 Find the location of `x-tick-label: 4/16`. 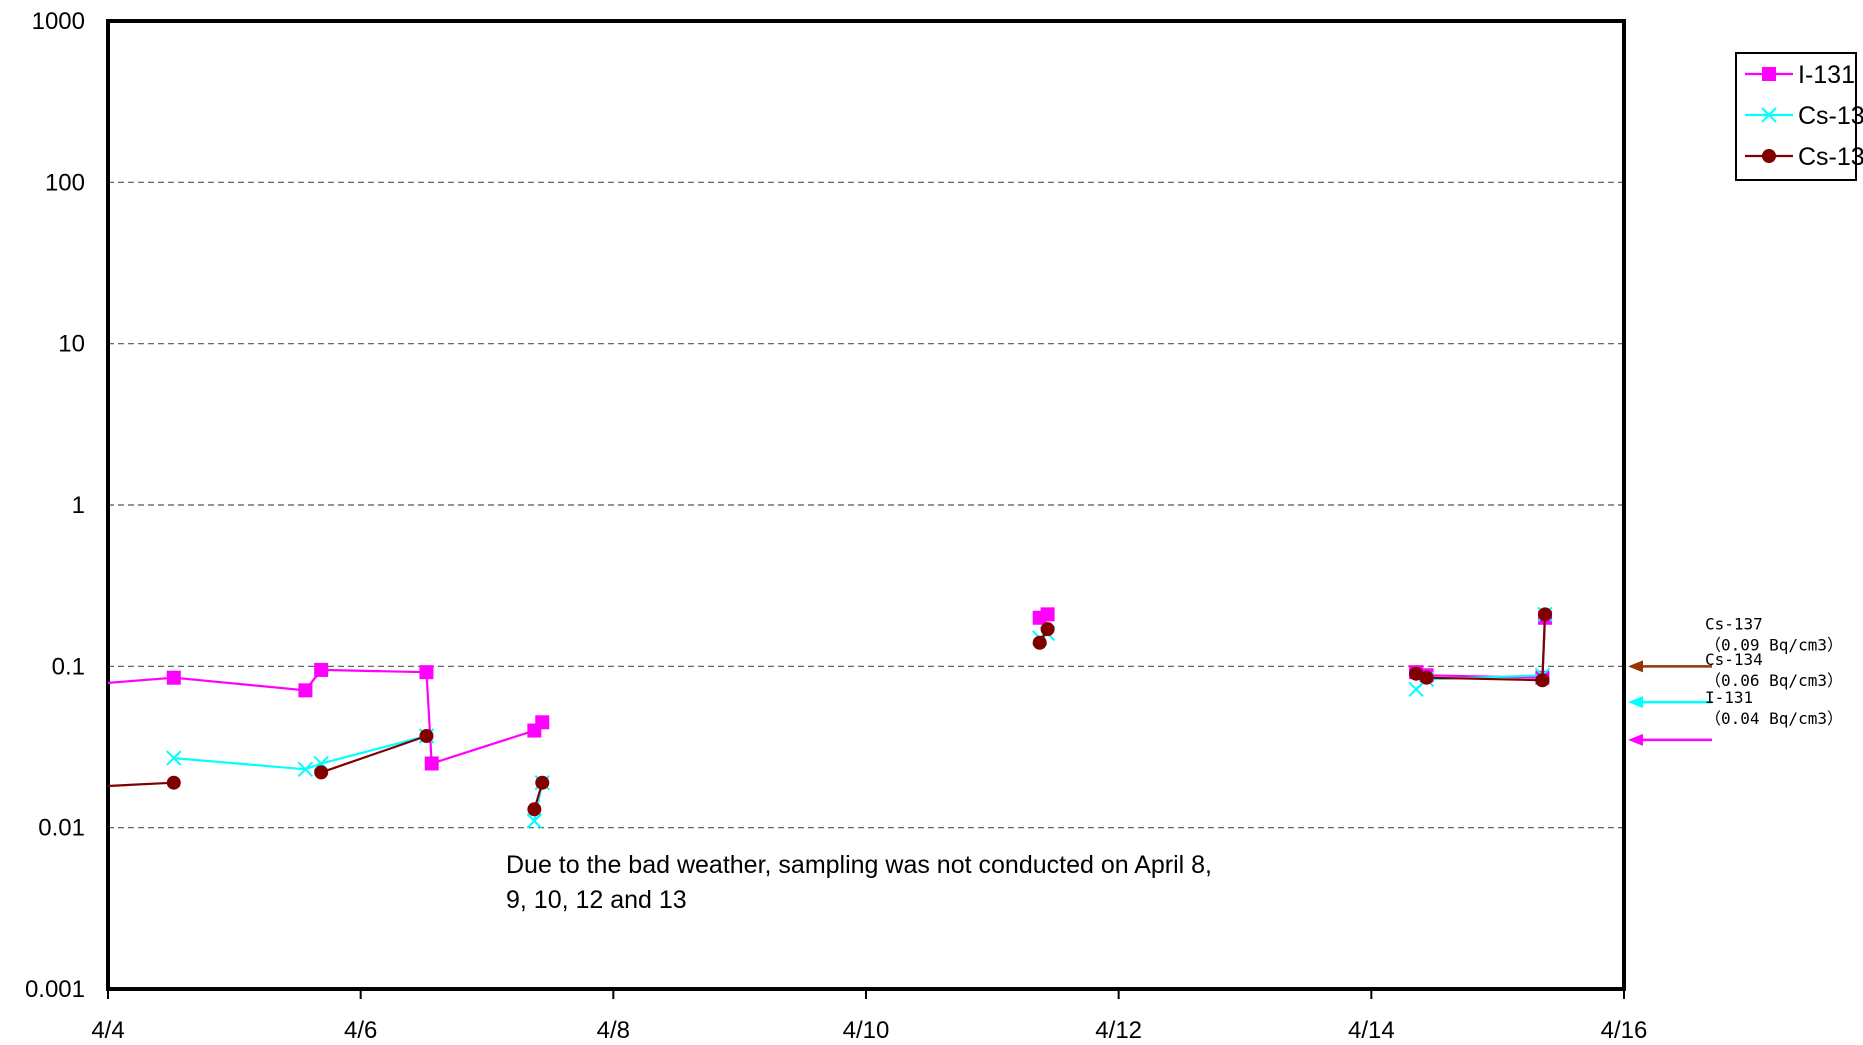

x-tick-label: 4/16 is located at coordinates (1624, 1030).